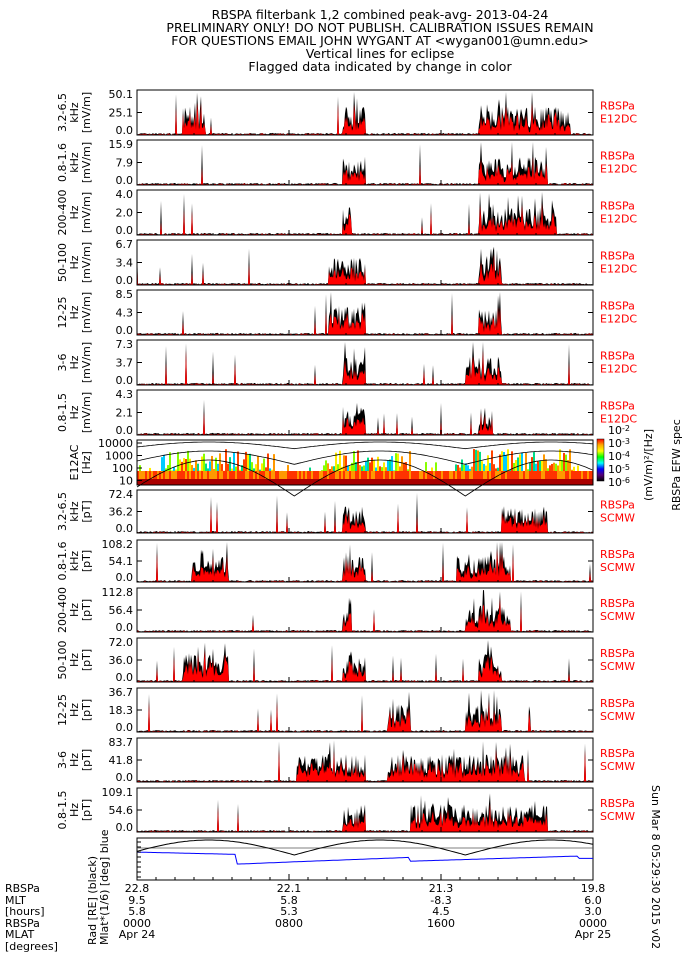 The image size is (700, 953). Describe the element at coordinates (137, 912) in the screenshot. I see `x-tick-mlat: 5.8` at that location.